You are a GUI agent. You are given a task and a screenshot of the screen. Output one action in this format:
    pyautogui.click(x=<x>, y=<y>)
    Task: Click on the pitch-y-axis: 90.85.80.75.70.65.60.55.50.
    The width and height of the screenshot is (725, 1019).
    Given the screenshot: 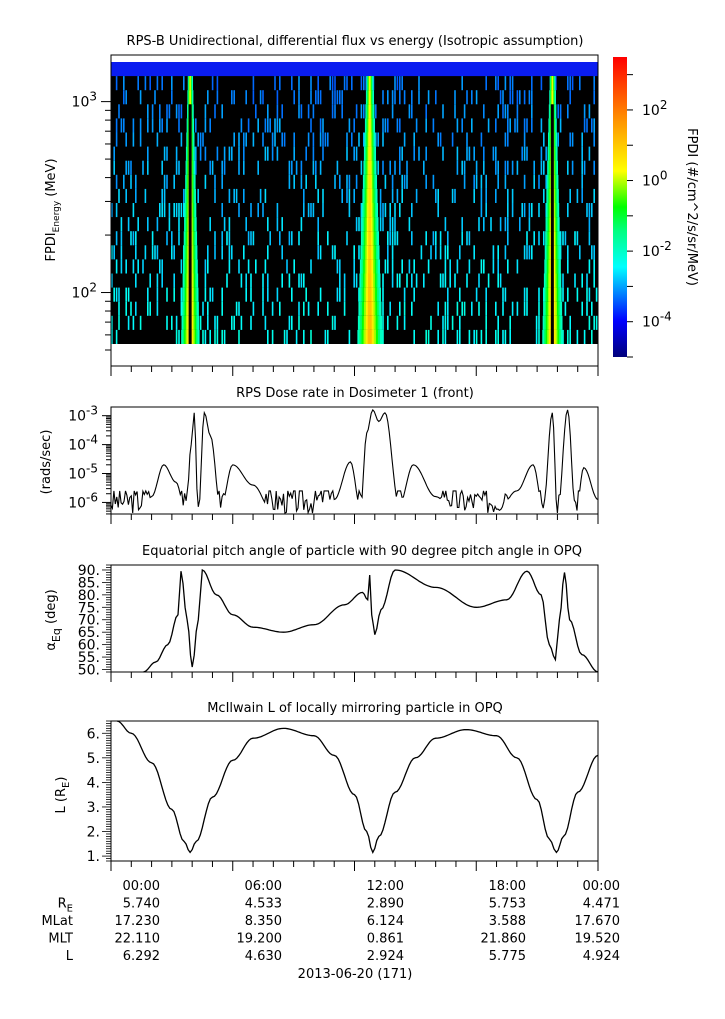 What is the action you would take?
    pyautogui.click(x=94, y=621)
    